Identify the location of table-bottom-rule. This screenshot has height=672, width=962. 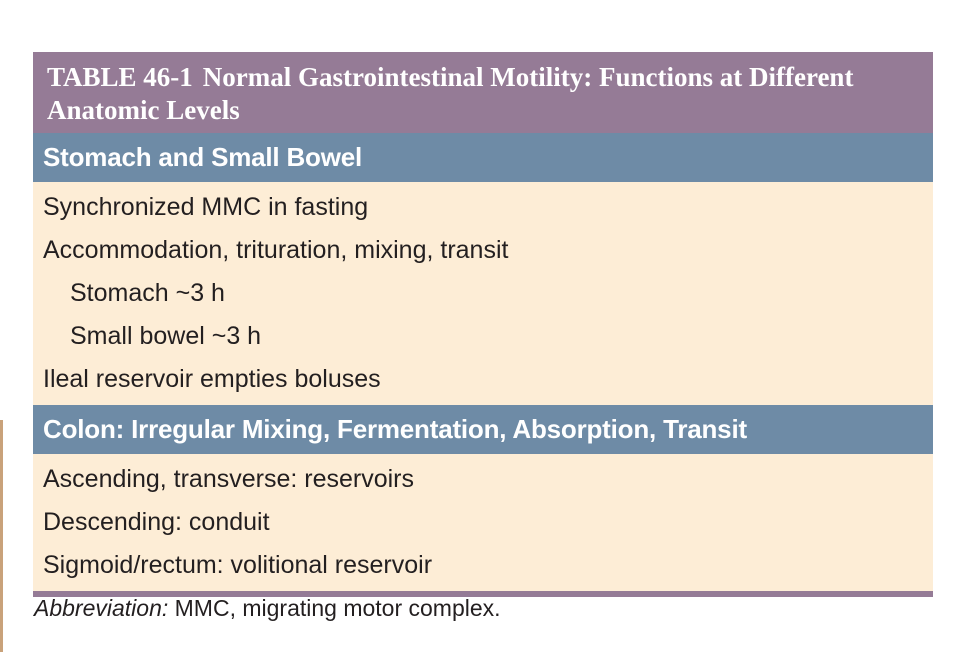
(483, 594).